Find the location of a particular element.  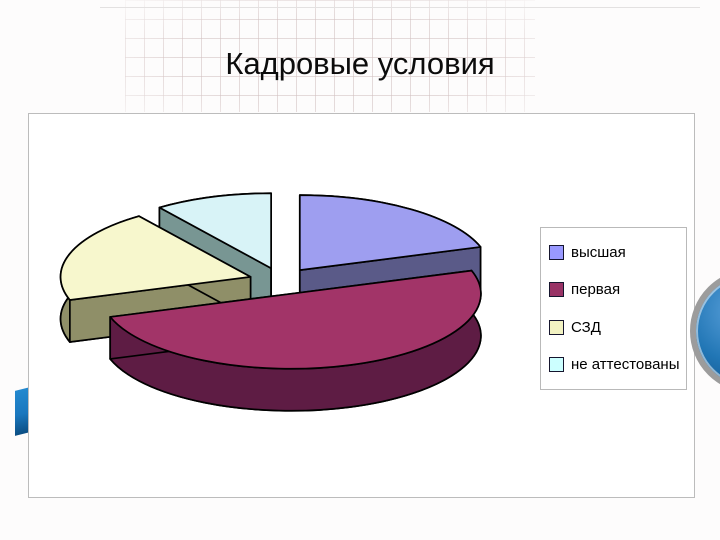

grid-decor is located at coordinates (330, 56).